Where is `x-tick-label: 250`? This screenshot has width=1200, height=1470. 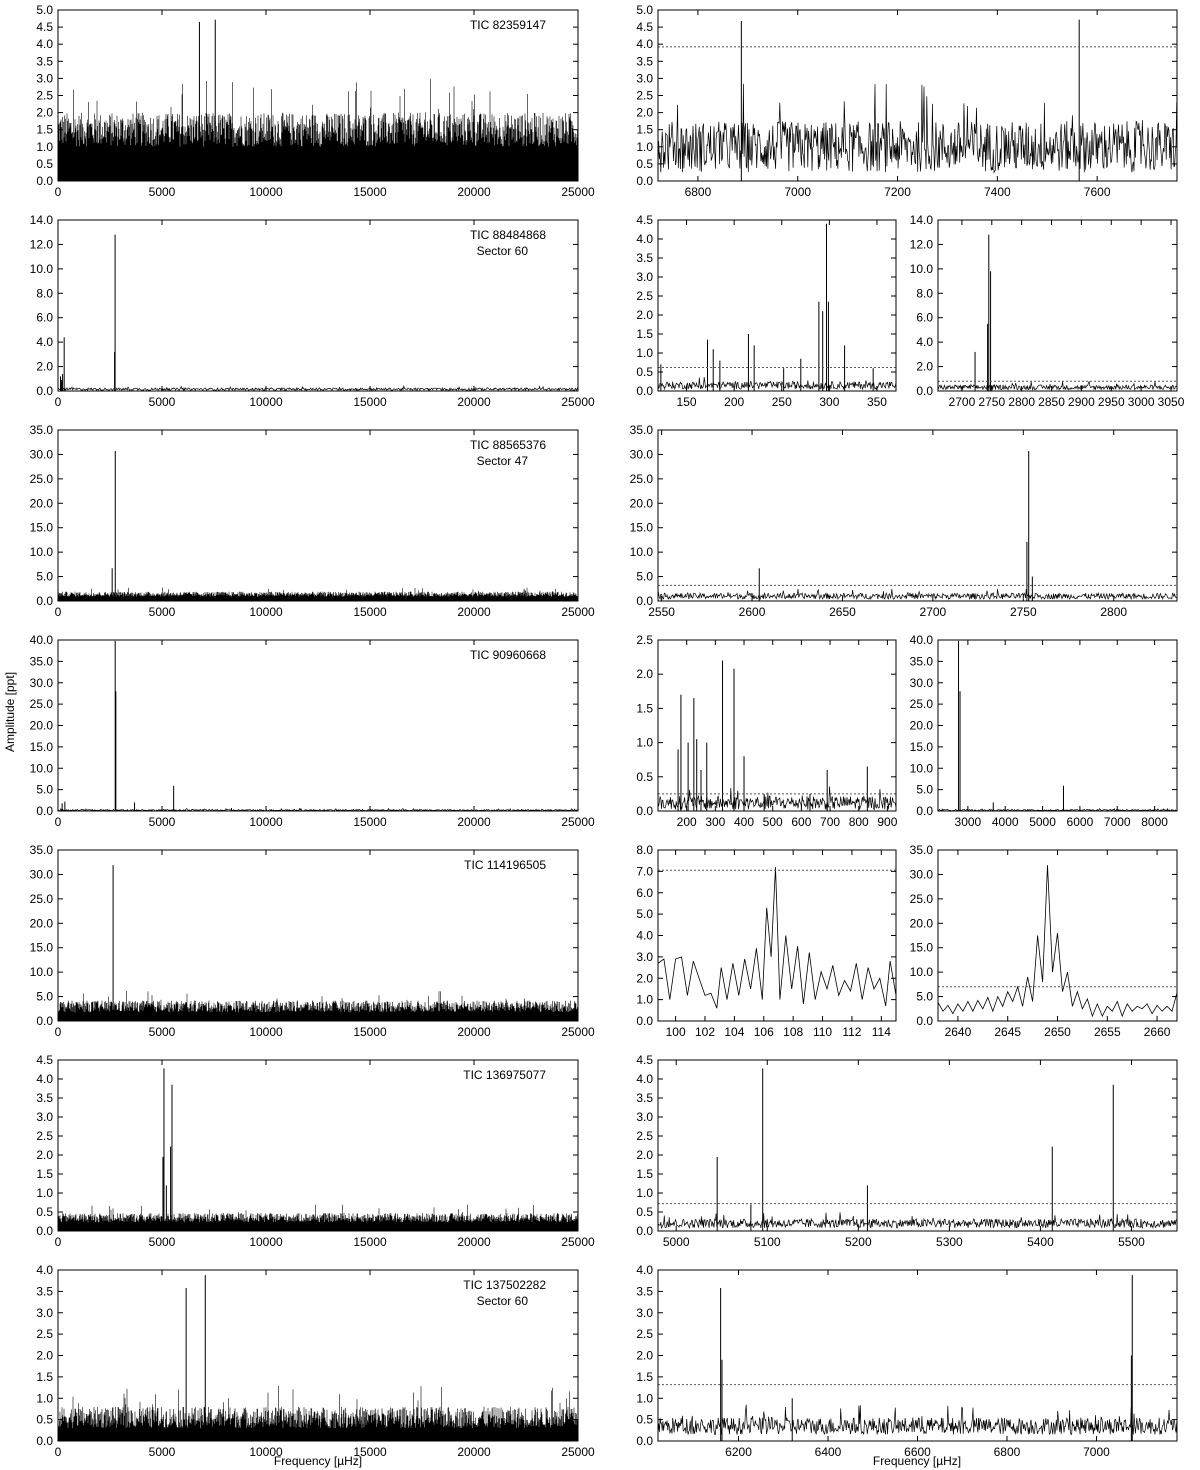 x-tick-label: 250 is located at coordinates (782, 402).